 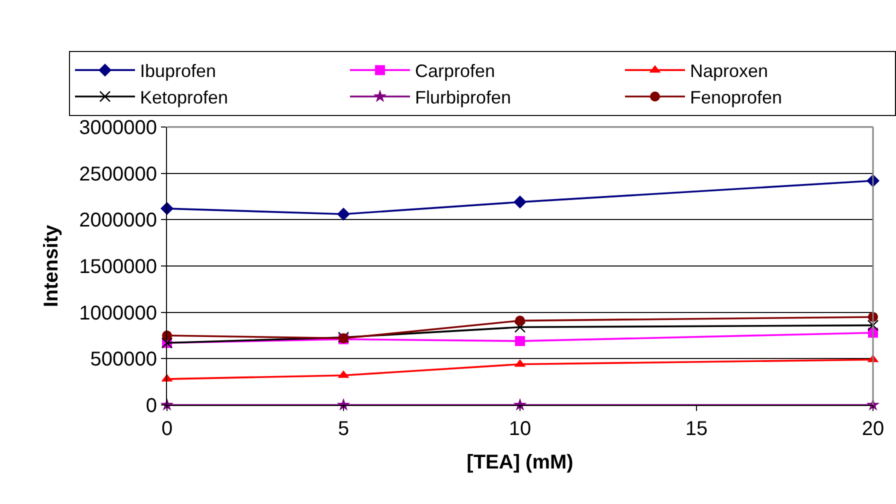 What do you see at coordinates (520, 429) in the screenshot?
I see `x-tick-label: 10` at bounding box center [520, 429].